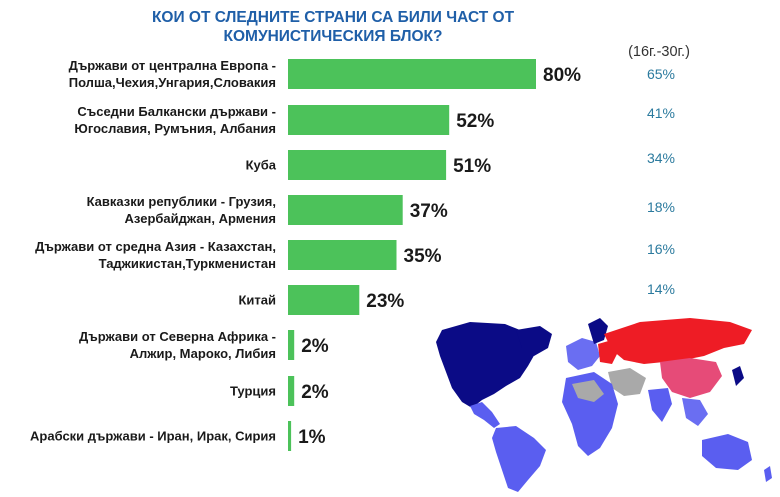 This screenshot has width=780, height=497. Describe the element at coordinates (661, 249) in the screenshot. I see `youth-value-4: 16%` at that location.